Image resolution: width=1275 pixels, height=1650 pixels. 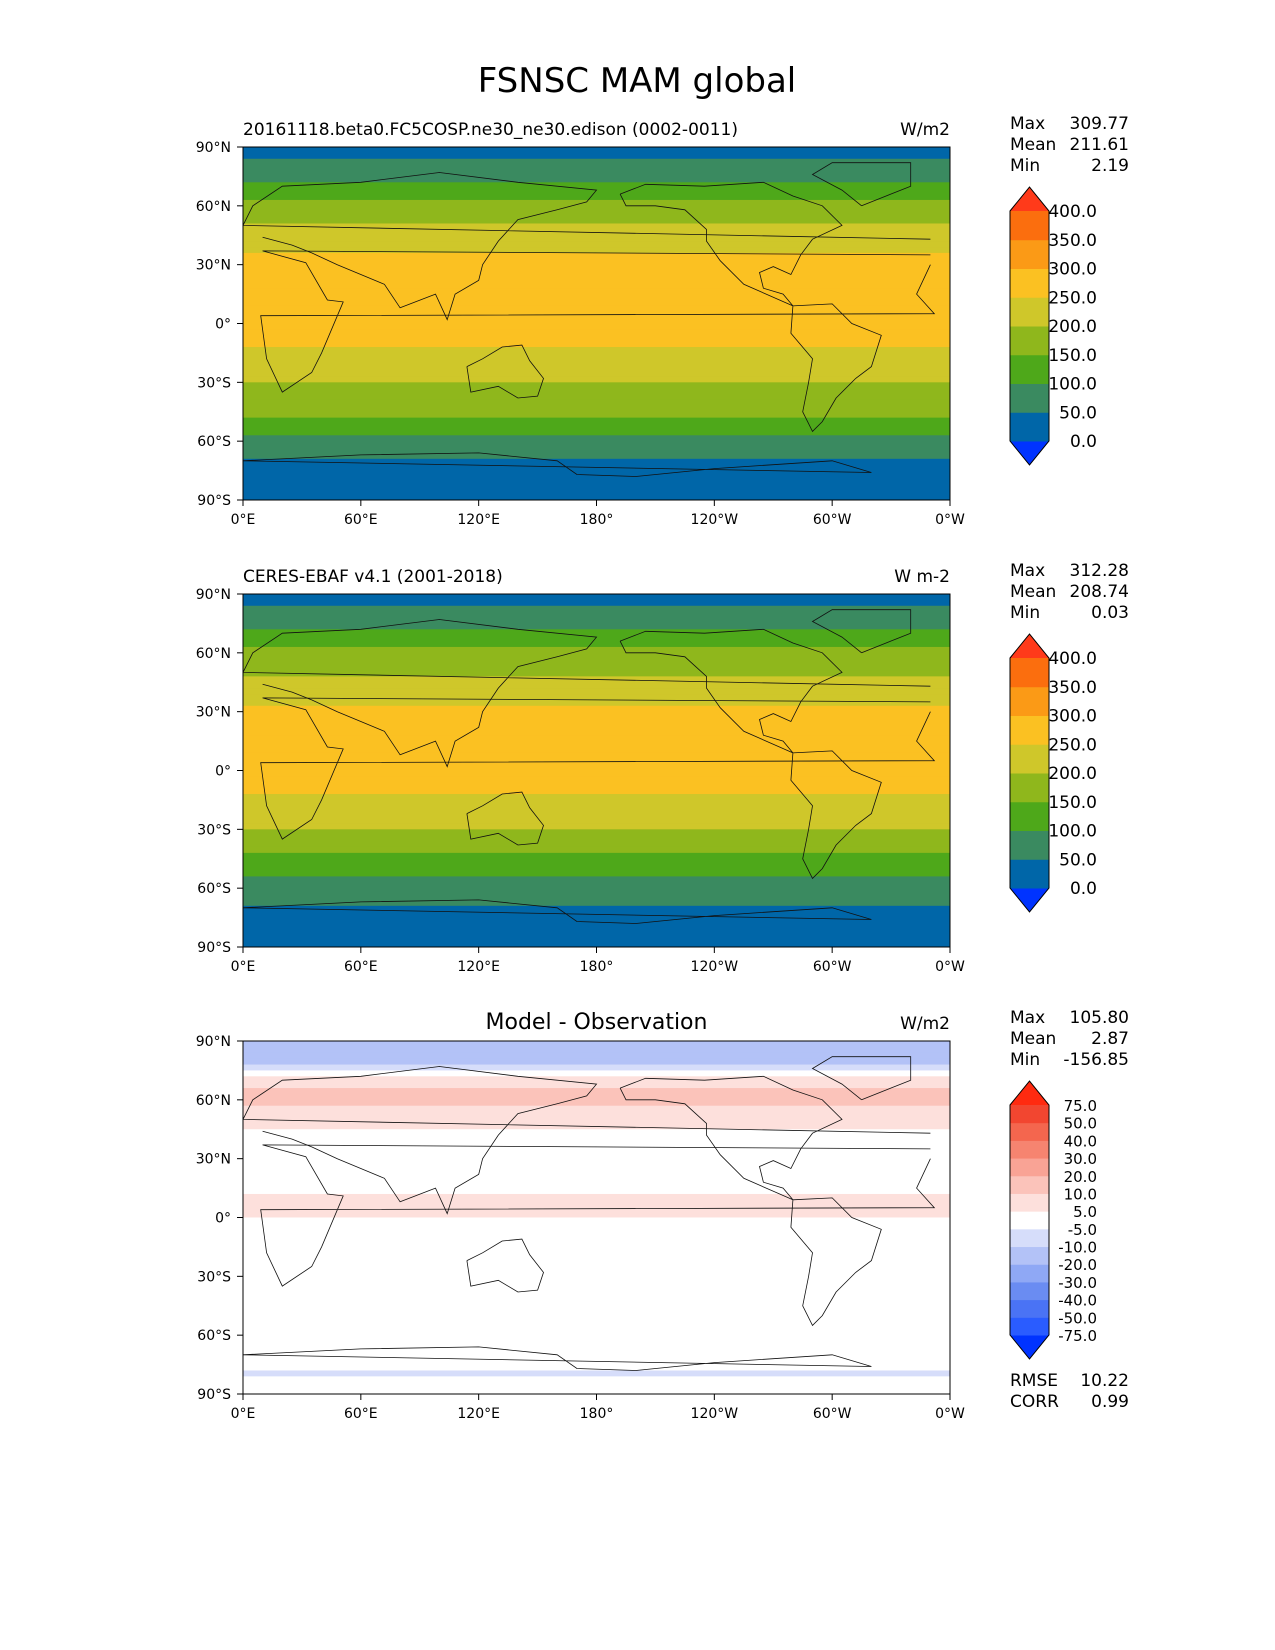 What do you see at coordinates (1099, 571) in the screenshot?
I see `stat-max-value: 312.28` at bounding box center [1099, 571].